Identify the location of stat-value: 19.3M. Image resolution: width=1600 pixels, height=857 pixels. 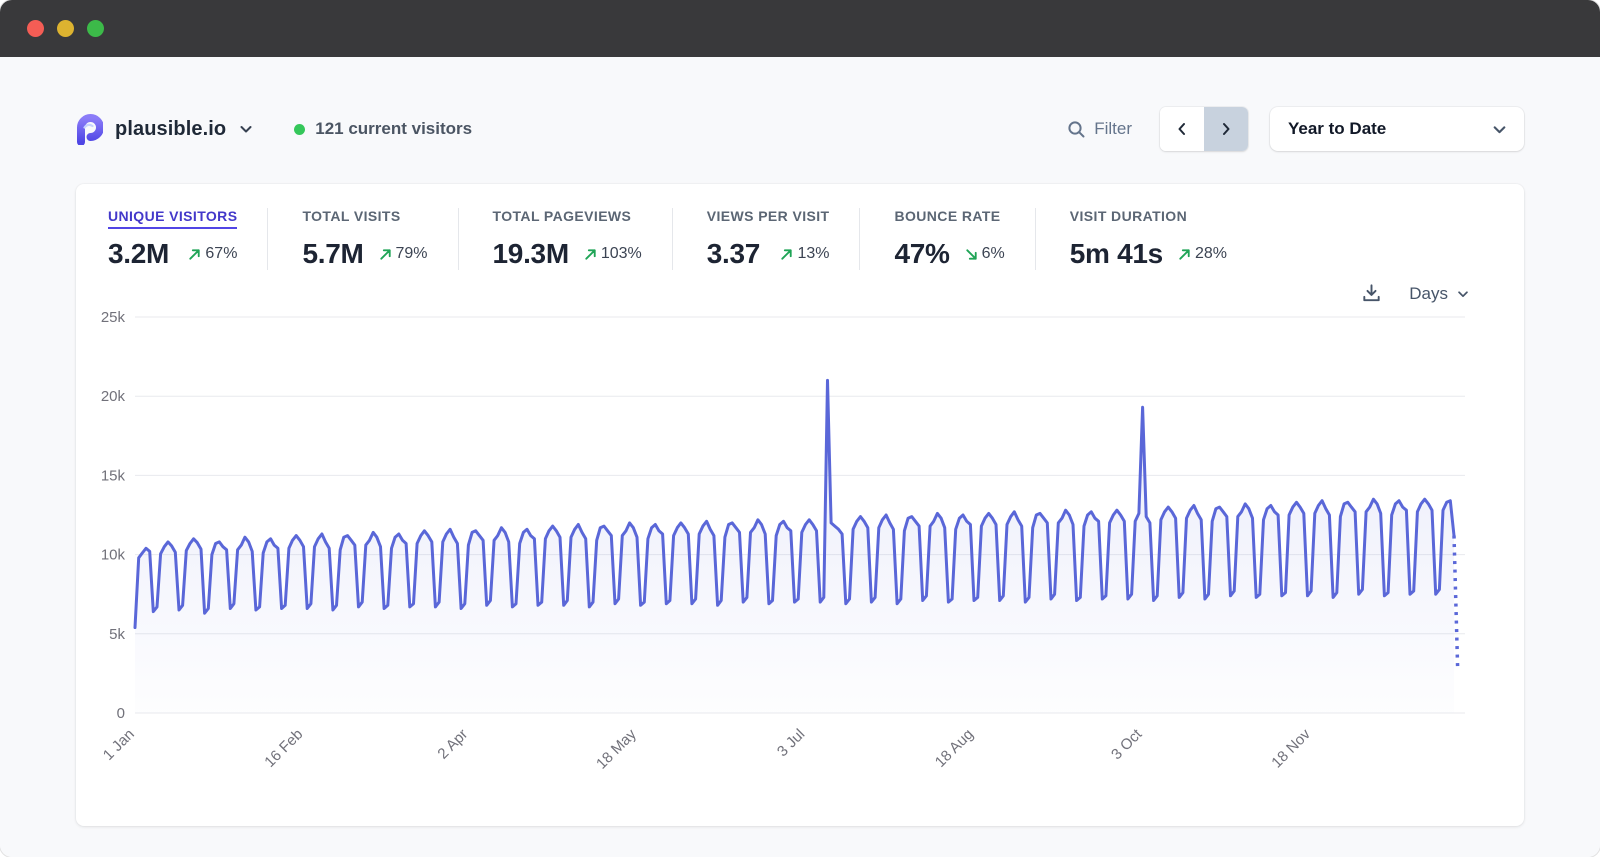
(531, 253).